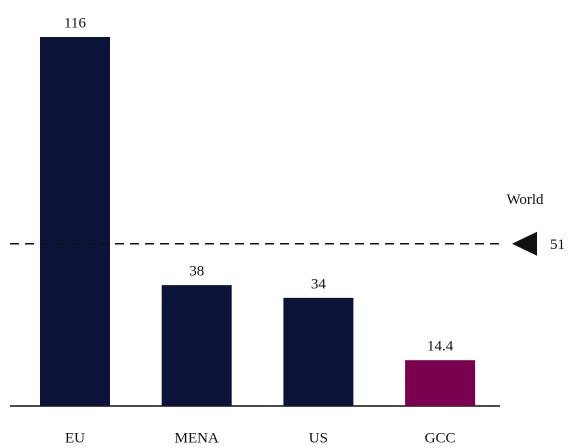  Describe the element at coordinates (557, 245) in the screenshot. I see `reference-value: 51` at that location.